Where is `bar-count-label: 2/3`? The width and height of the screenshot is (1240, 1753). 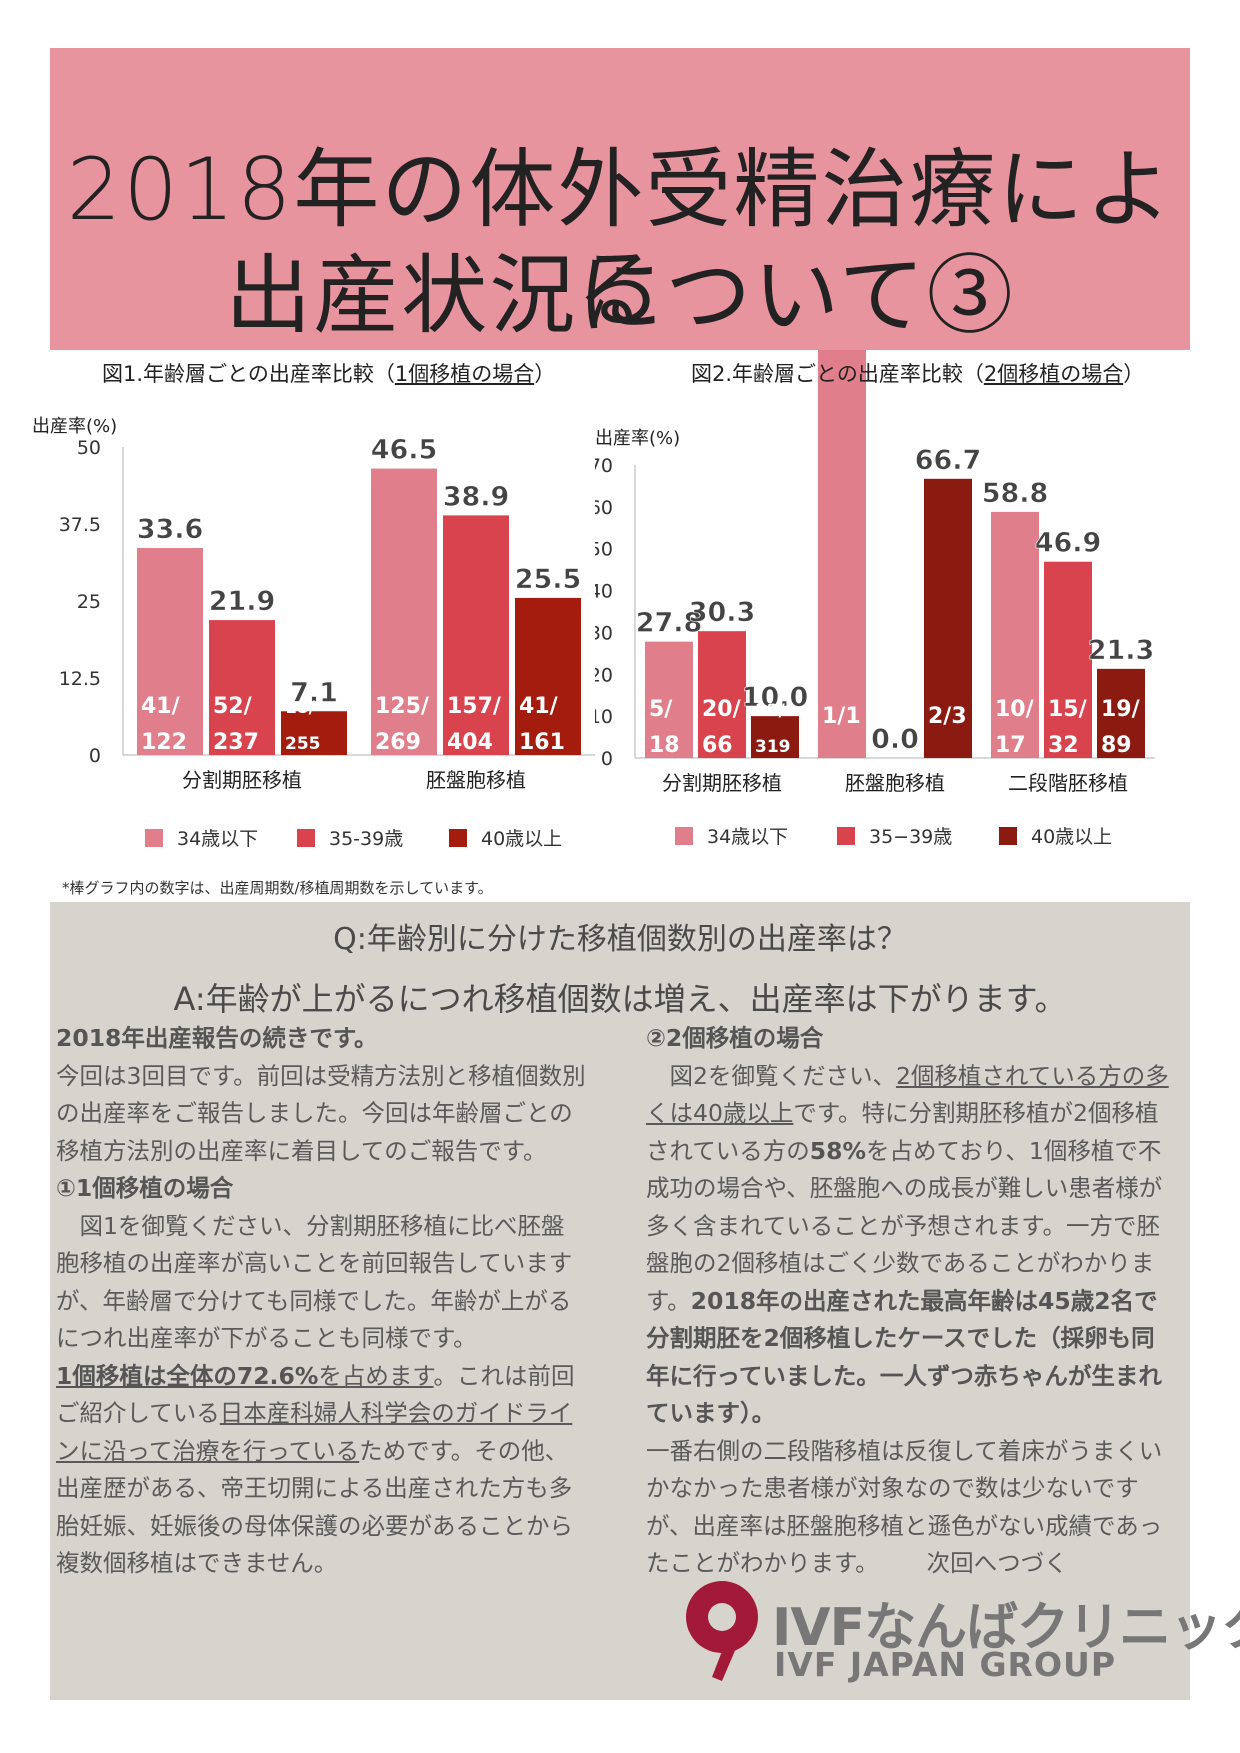
bar-count-label: 2/3 is located at coordinates (947, 716).